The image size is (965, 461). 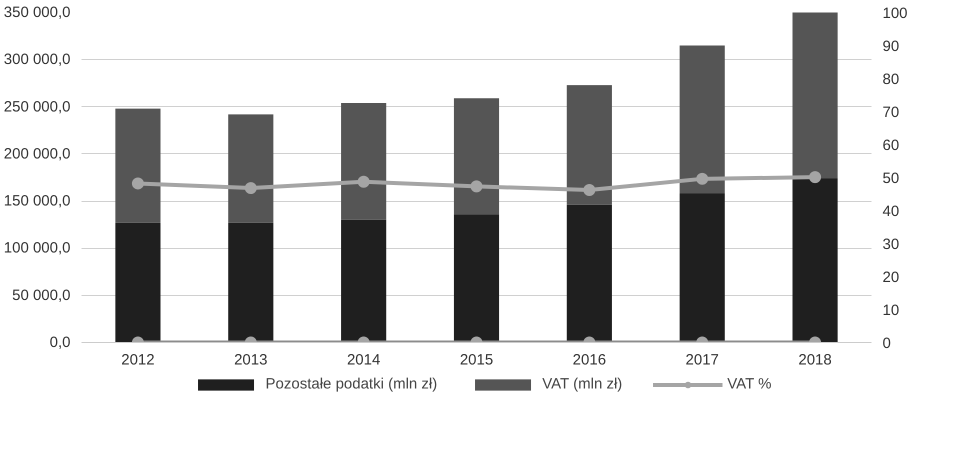 I want to click on y-tick-label: 50 000,0, so click(x=41, y=295).